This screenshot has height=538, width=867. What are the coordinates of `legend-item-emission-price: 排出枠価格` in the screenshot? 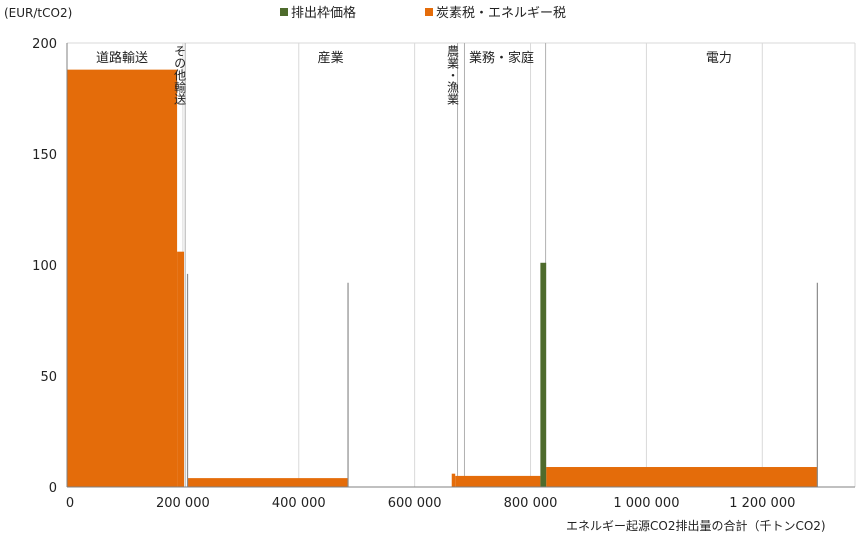 It's located at (318, 11).